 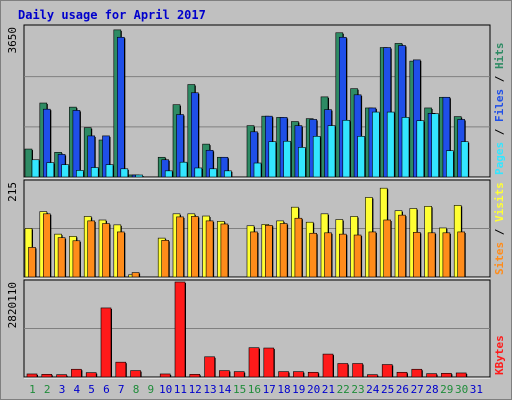 What do you see at coordinates (62, 389) in the screenshot?
I see `day-label-3: 3` at bounding box center [62, 389].